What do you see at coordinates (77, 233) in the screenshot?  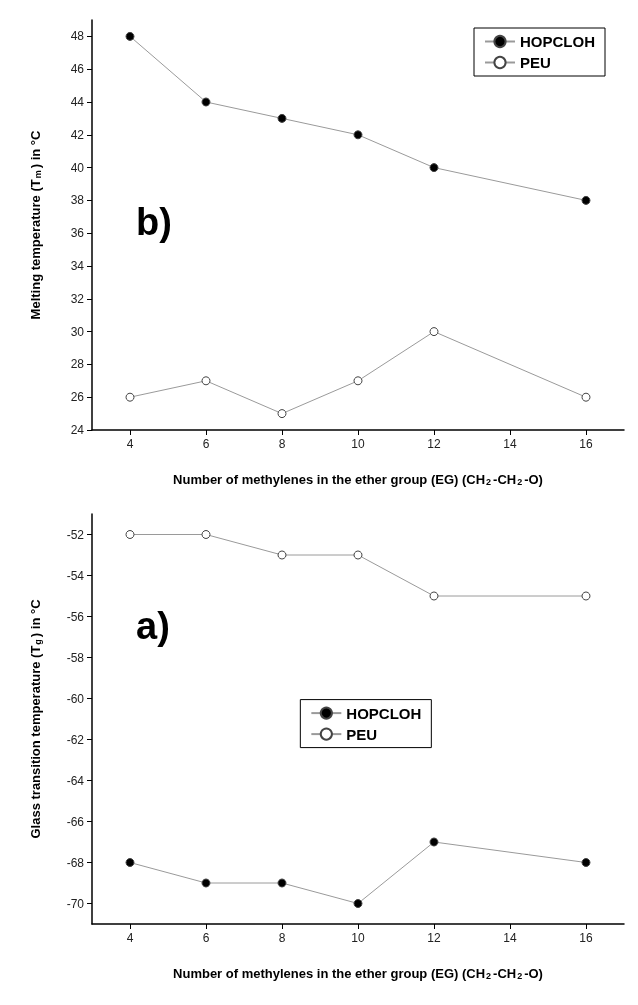 I see `y-tick-label: 36` at bounding box center [77, 233].